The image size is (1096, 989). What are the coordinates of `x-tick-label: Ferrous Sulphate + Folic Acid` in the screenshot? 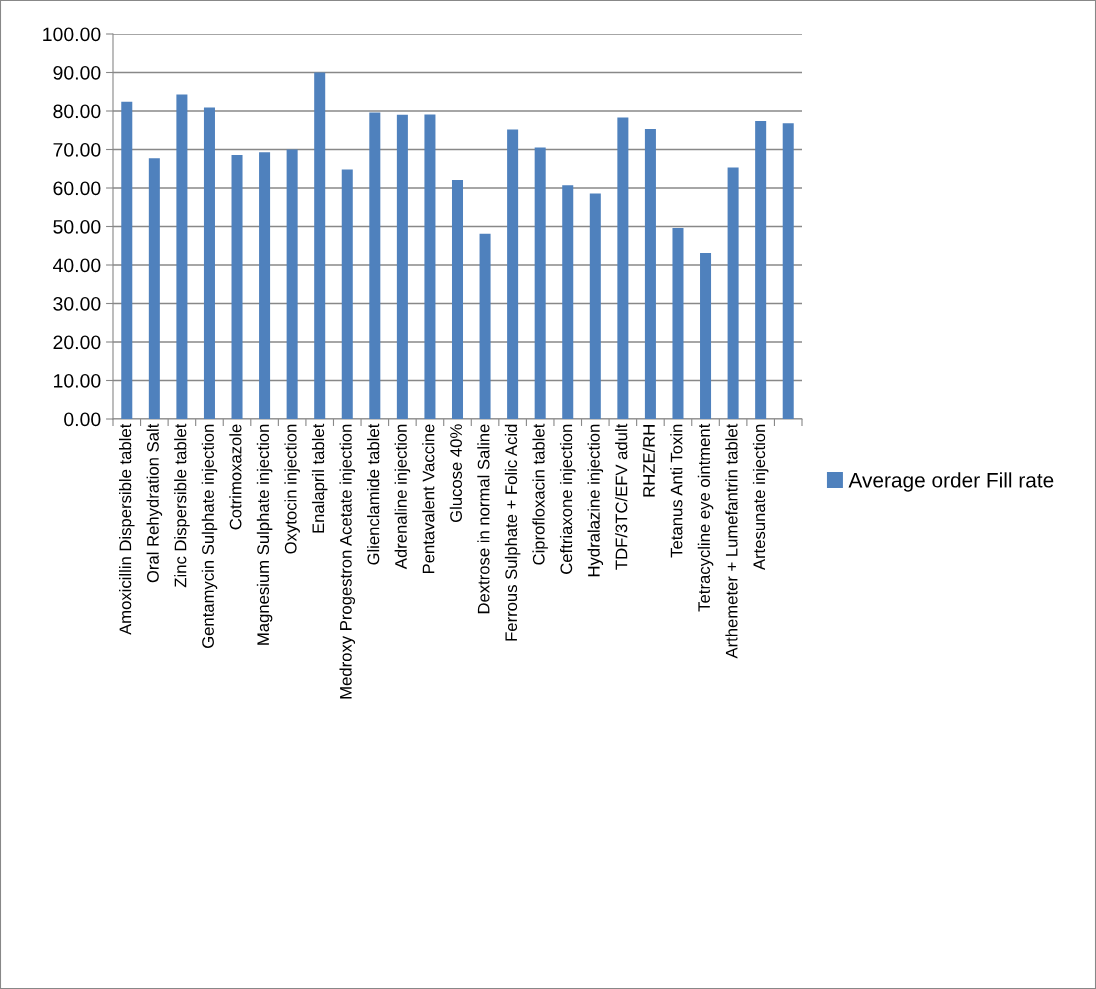 It's located at (512, 532).